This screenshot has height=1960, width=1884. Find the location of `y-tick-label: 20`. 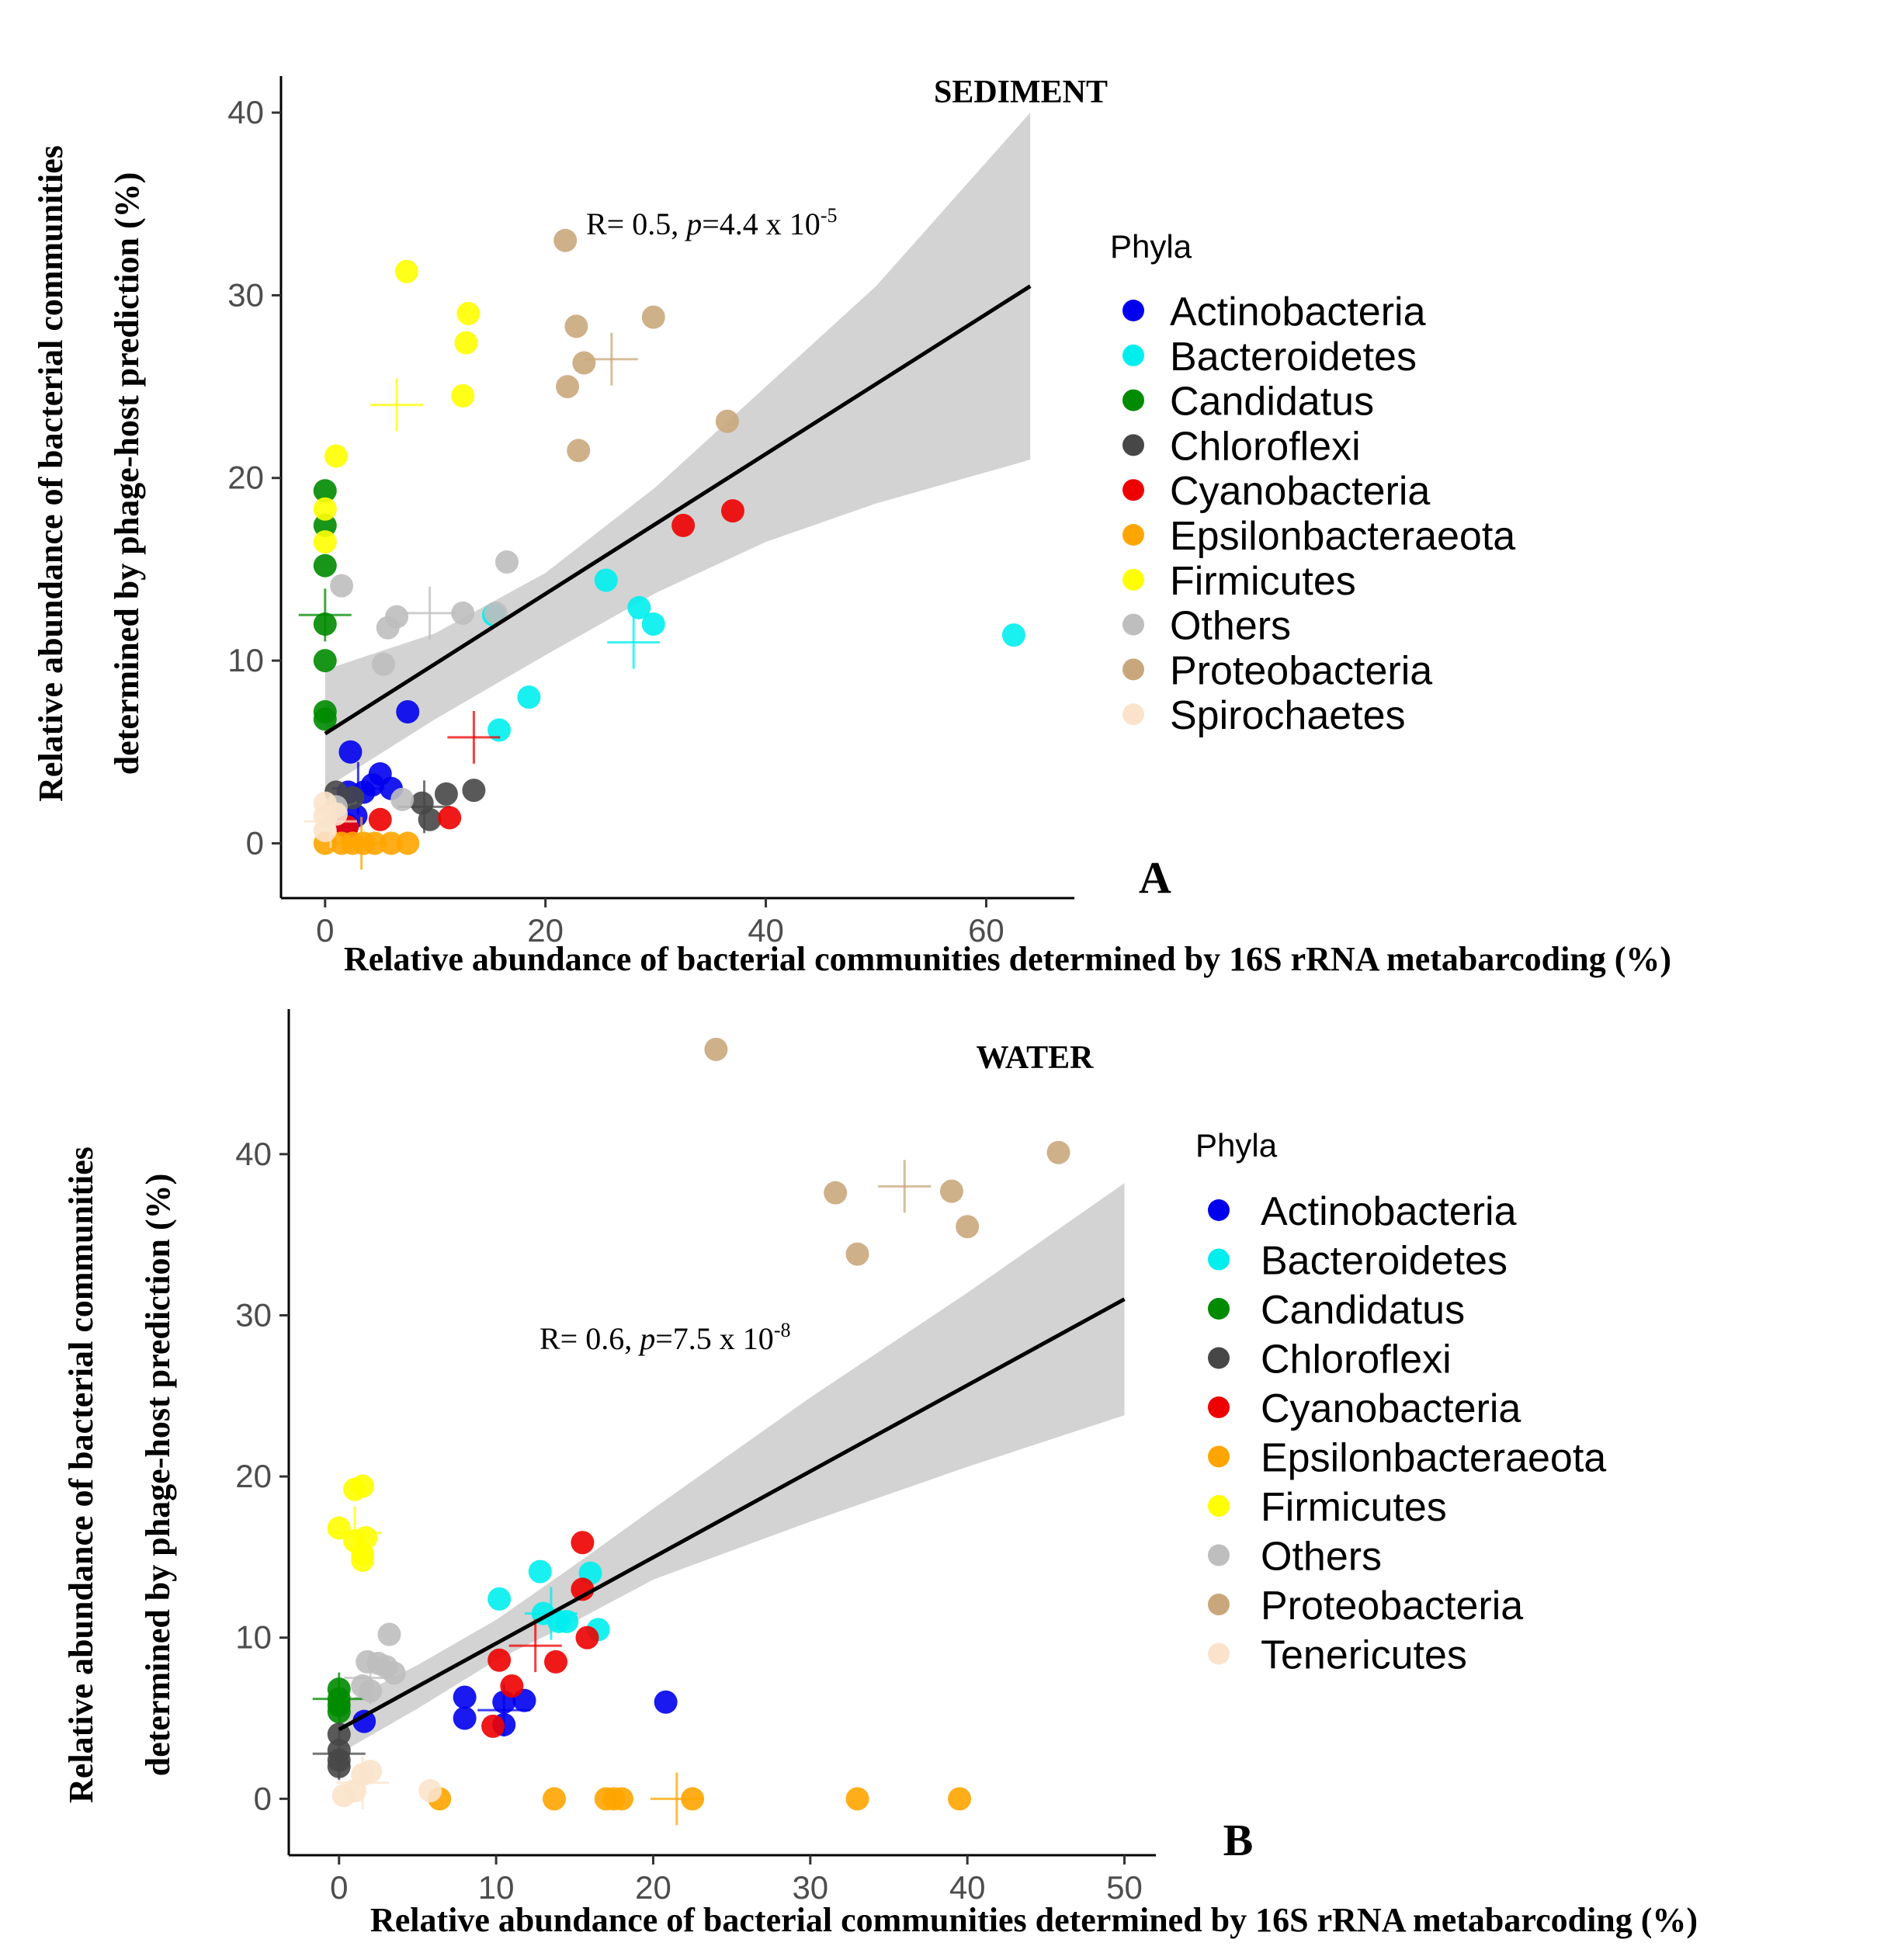

y-tick-label: 20 is located at coordinates (253, 1476).